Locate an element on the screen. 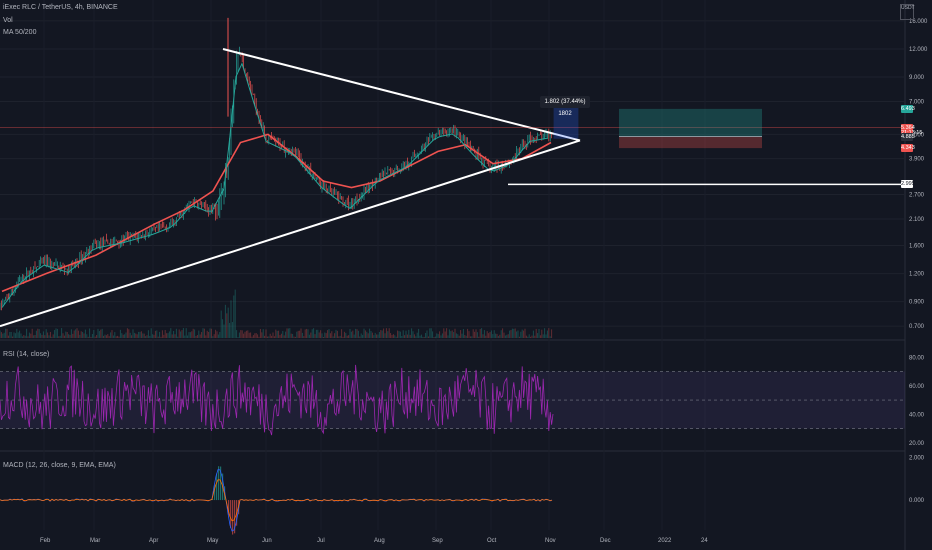 The image size is (932, 550). price-tag: 2.995 is located at coordinates (908, 184).